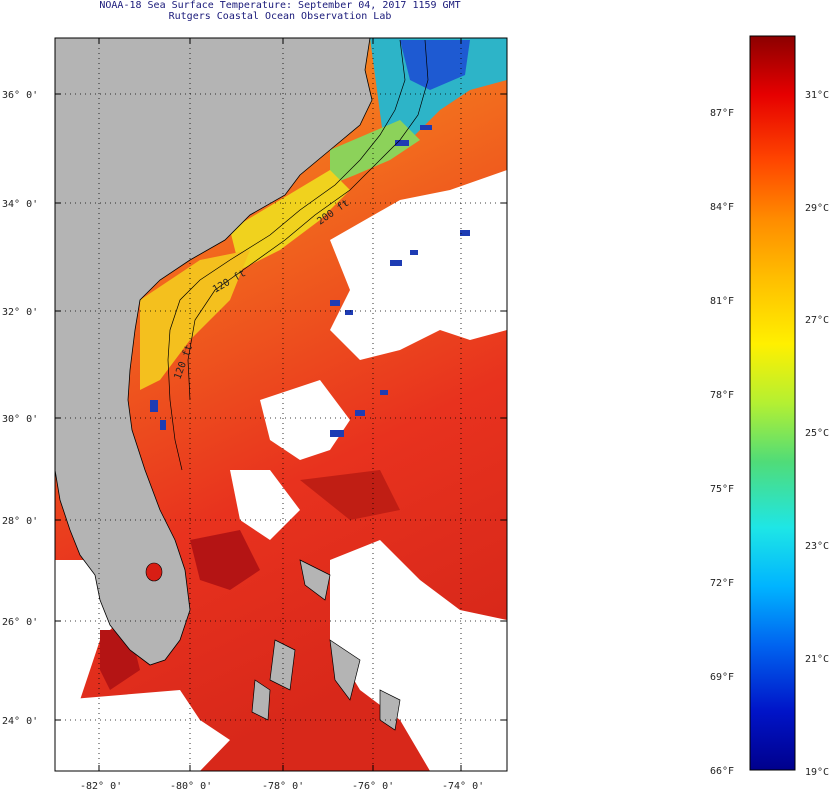  Describe the element at coordinates (20, 419) in the screenshot. I see `lat-label: 30° 0'` at that location.